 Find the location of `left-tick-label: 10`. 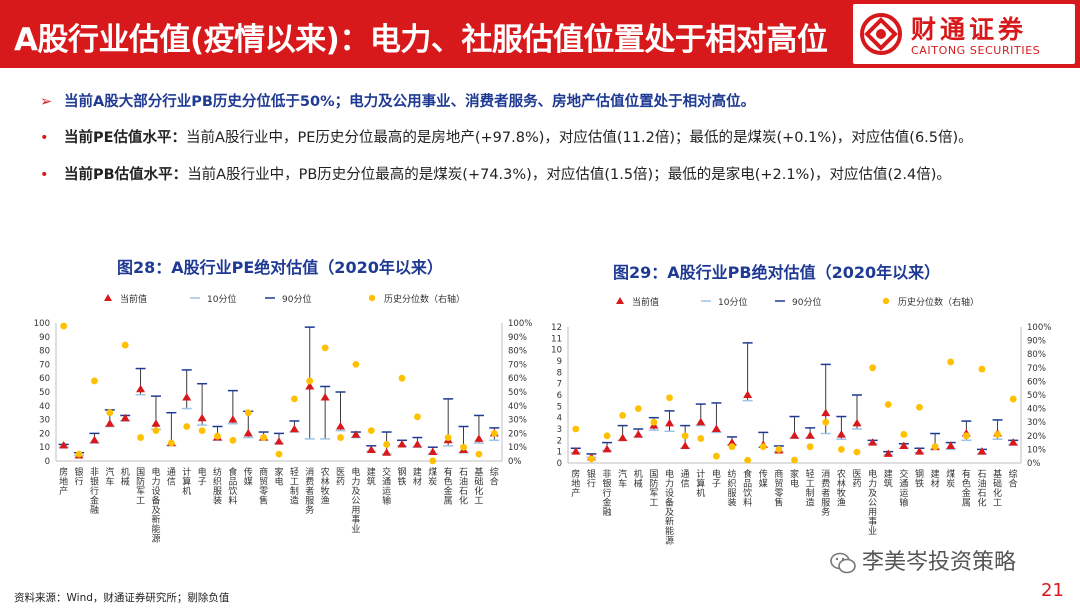

left-tick-label: 10 is located at coordinates (44, 448).